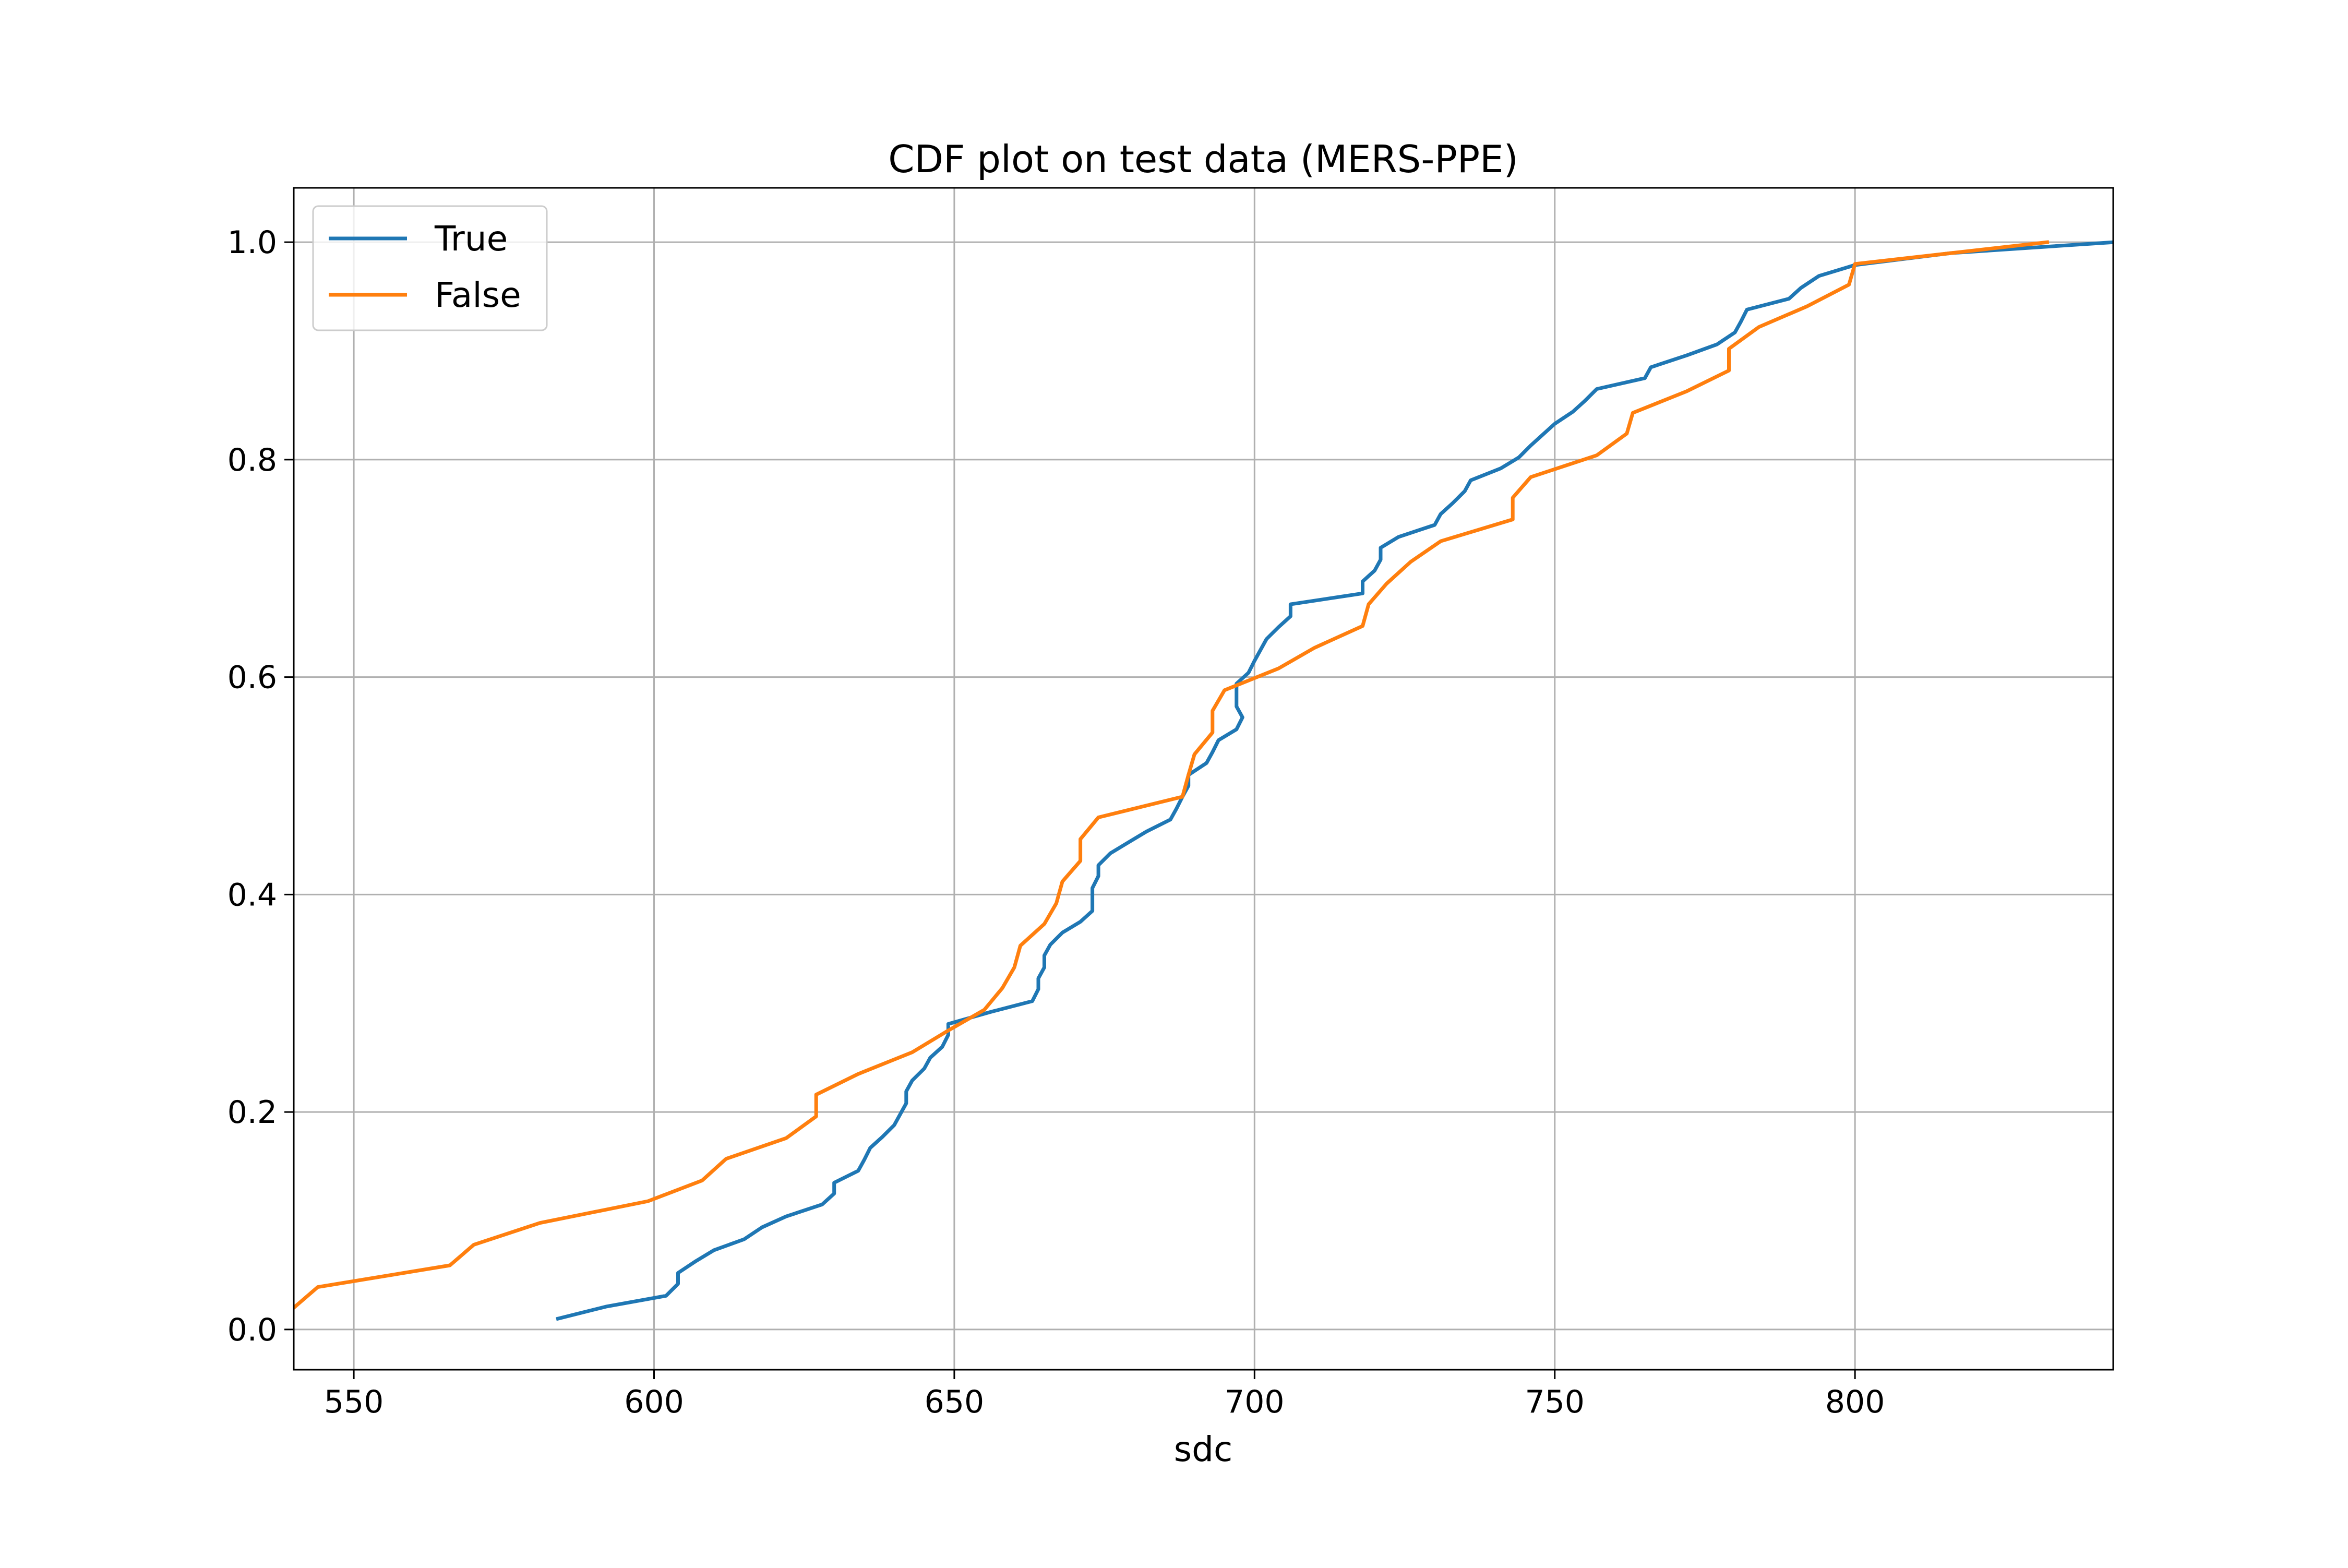  What do you see at coordinates (1203, 1449) in the screenshot?
I see `x-axis-title: sdc` at bounding box center [1203, 1449].